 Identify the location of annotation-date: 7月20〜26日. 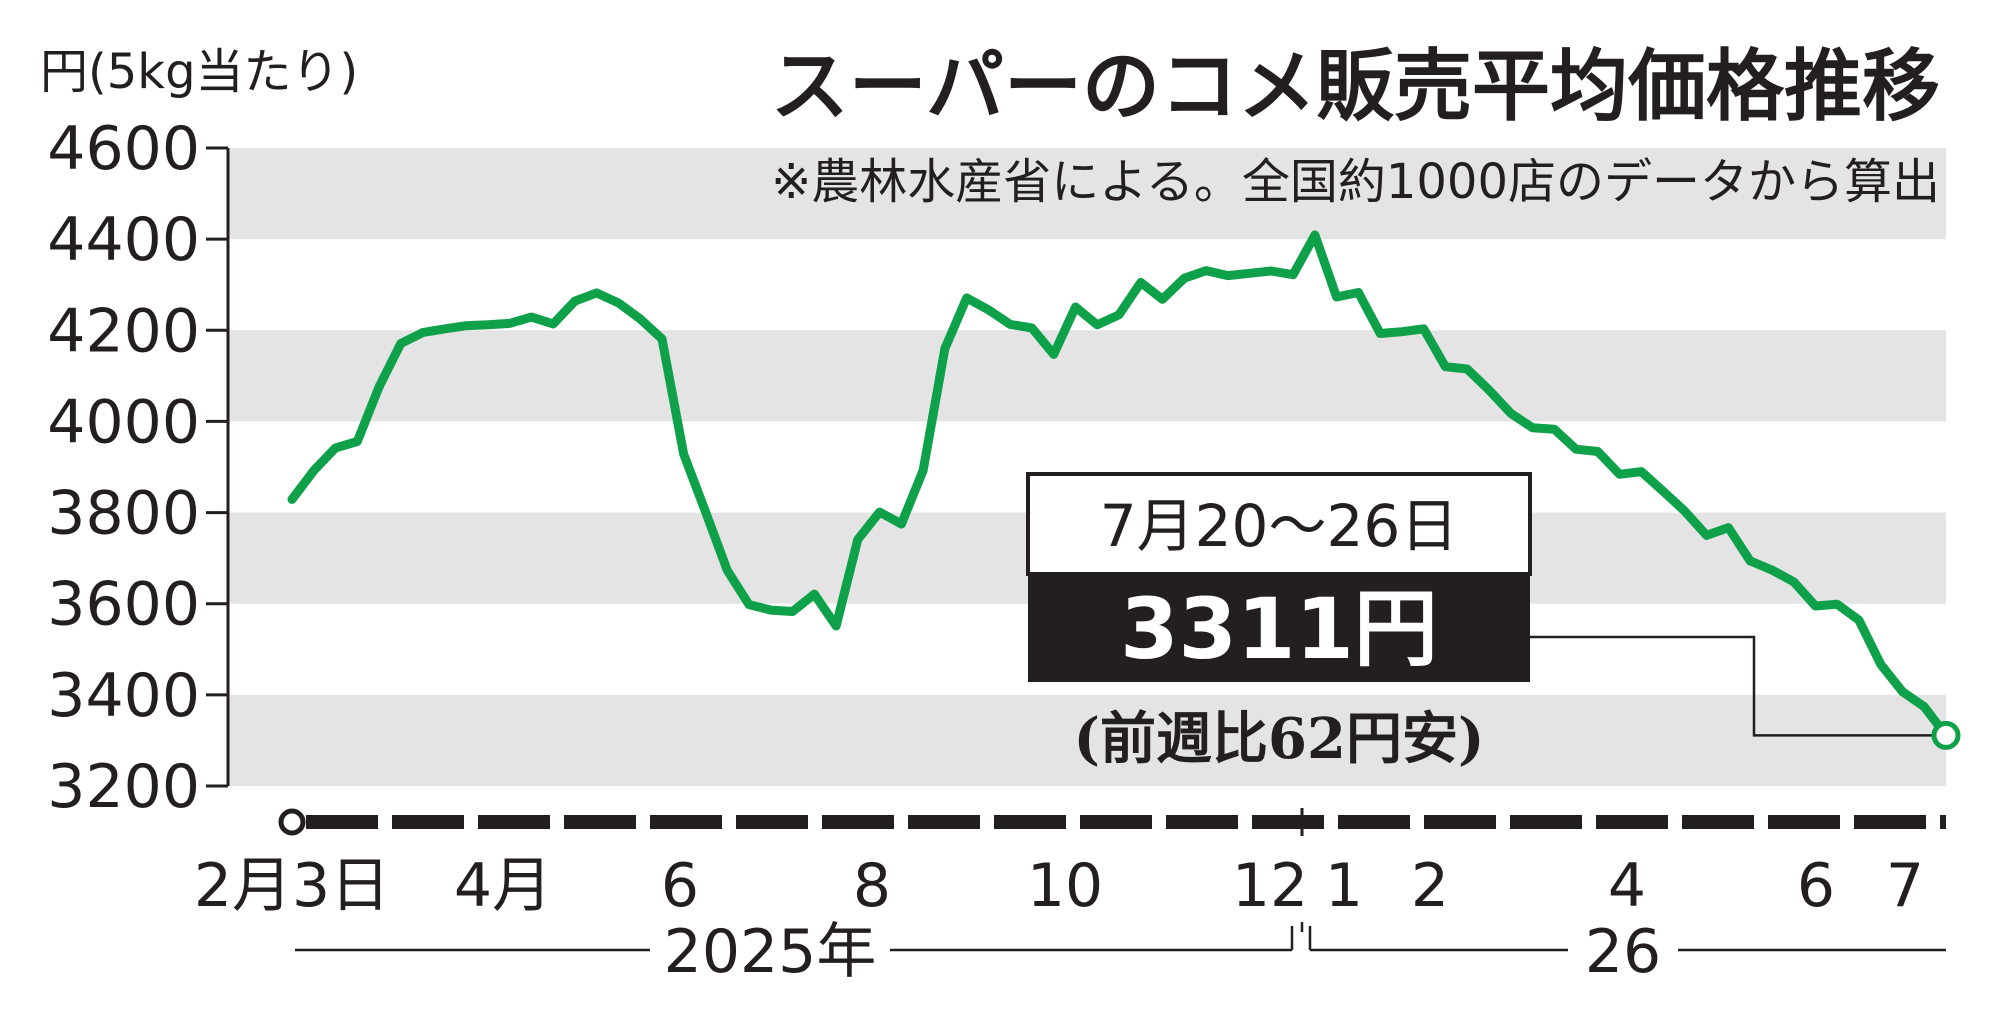
(1279, 526).